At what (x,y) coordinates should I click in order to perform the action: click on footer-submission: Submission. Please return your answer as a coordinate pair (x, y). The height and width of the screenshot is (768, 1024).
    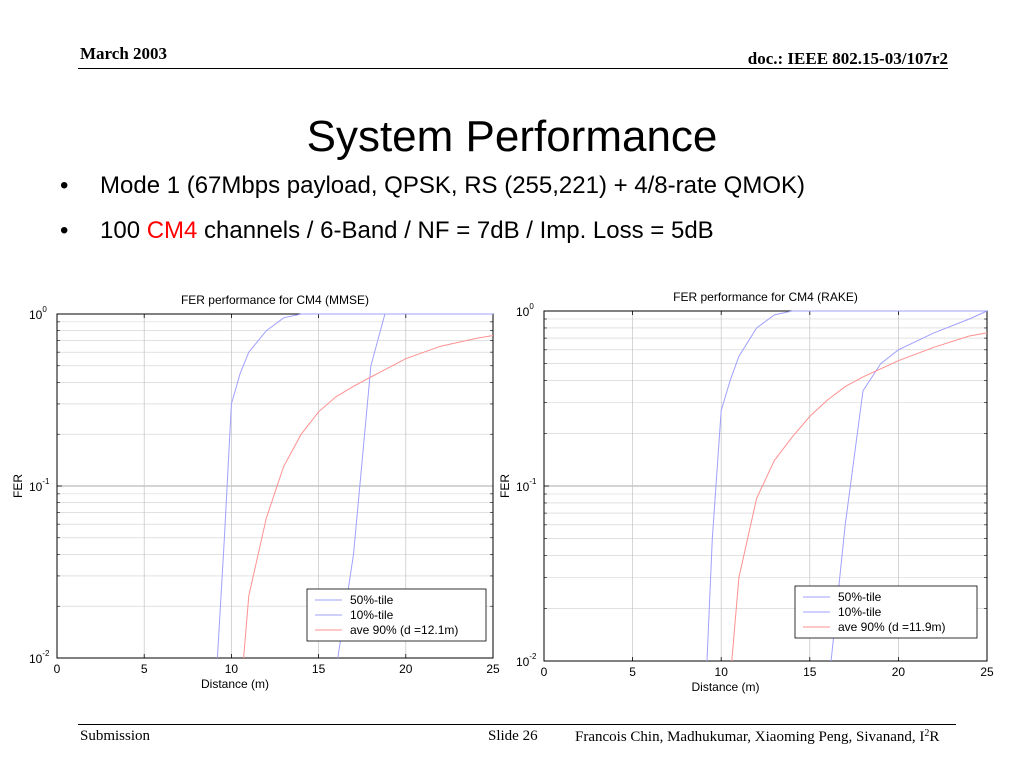
    Looking at the image, I should click on (115, 736).